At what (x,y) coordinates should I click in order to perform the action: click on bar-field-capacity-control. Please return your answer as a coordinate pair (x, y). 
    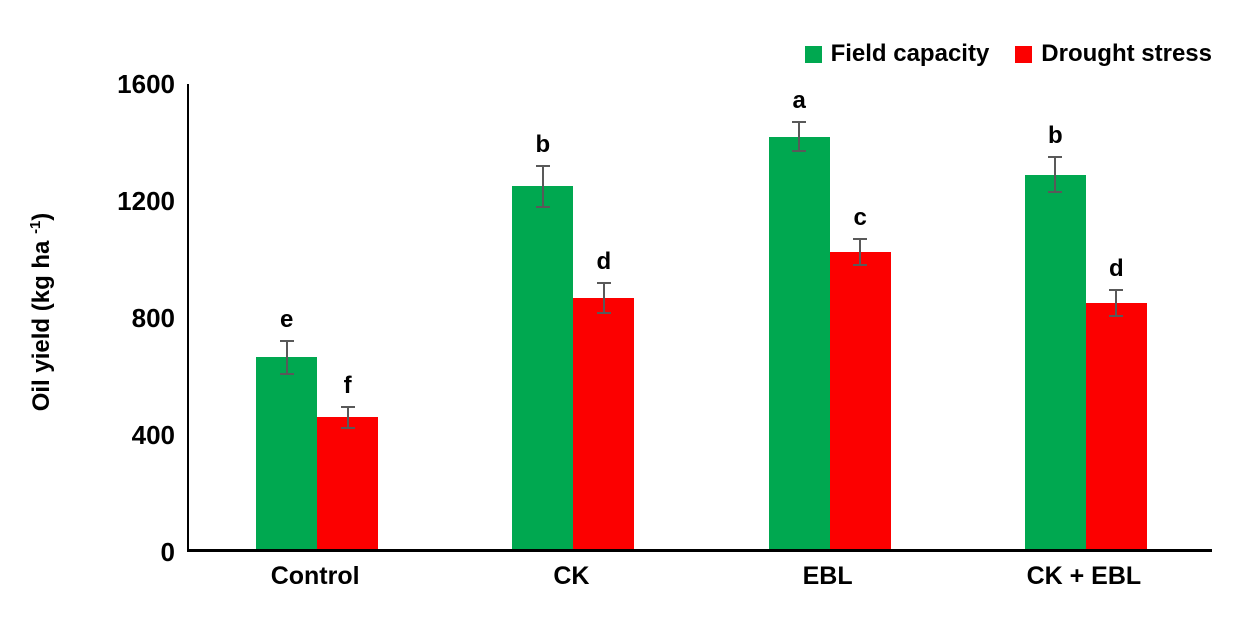
    Looking at the image, I should click on (287, 453).